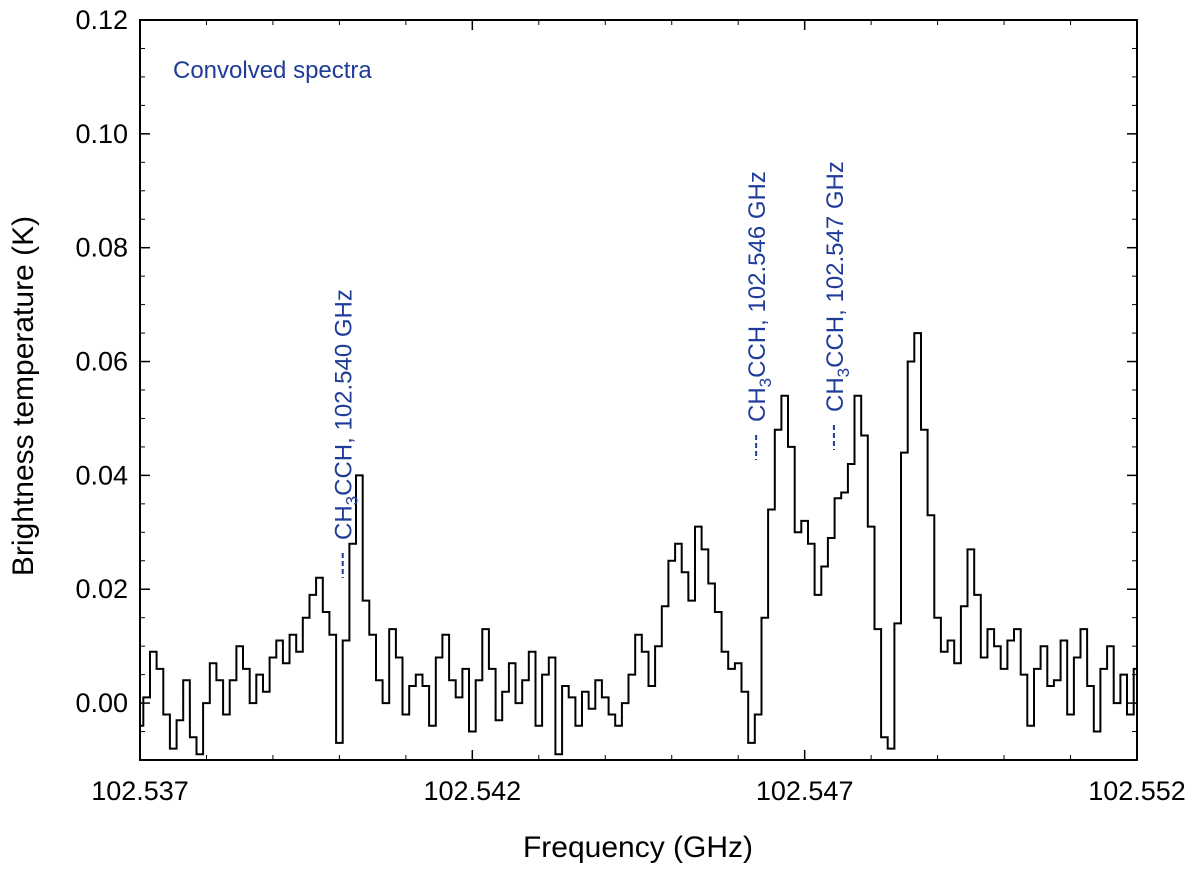 This screenshot has width=1200, height=874. I want to click on annotation-label: CH3CCH, 102.547 GHz, so click(837, 286).